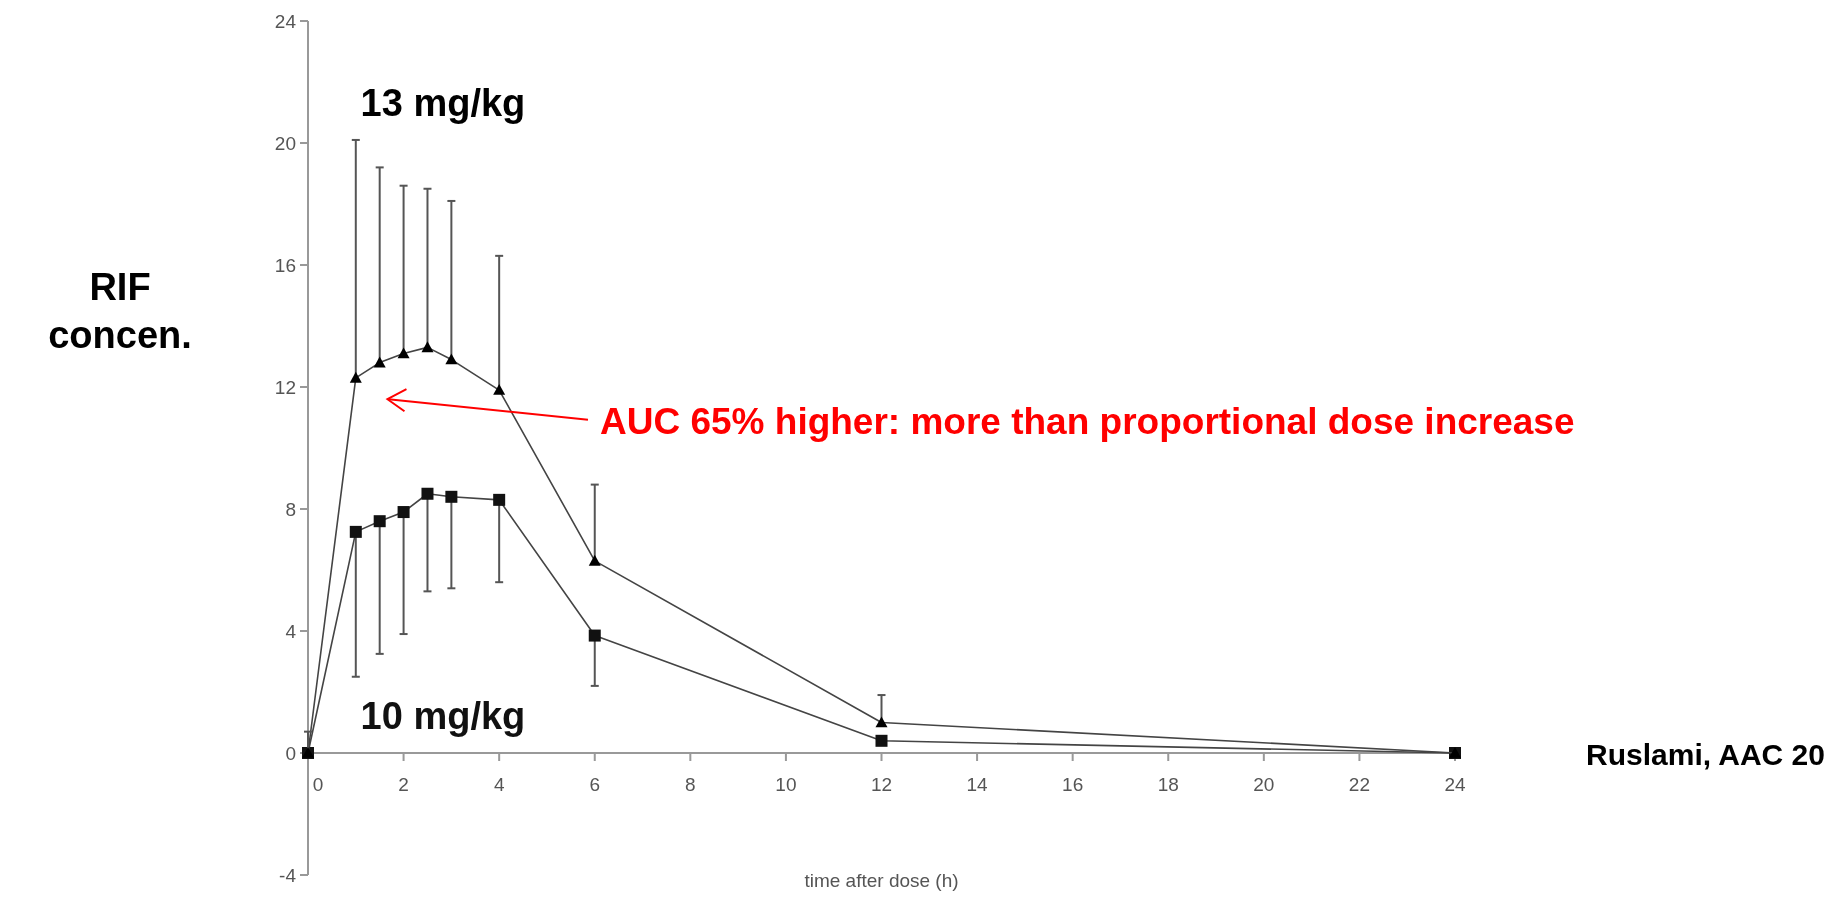  Describe the element at coordinates (595, 784) in the screenshot. I see `x-tick-label: 6` at that location.